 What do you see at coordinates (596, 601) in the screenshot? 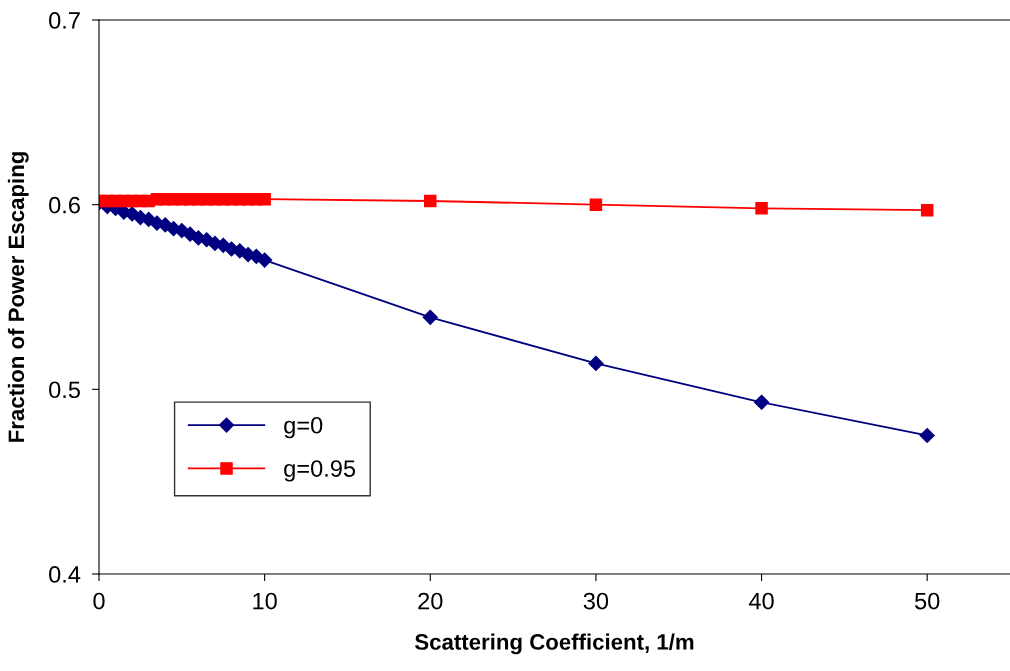
I see `x-tick-label: 30` at bounding box center [596, 601].